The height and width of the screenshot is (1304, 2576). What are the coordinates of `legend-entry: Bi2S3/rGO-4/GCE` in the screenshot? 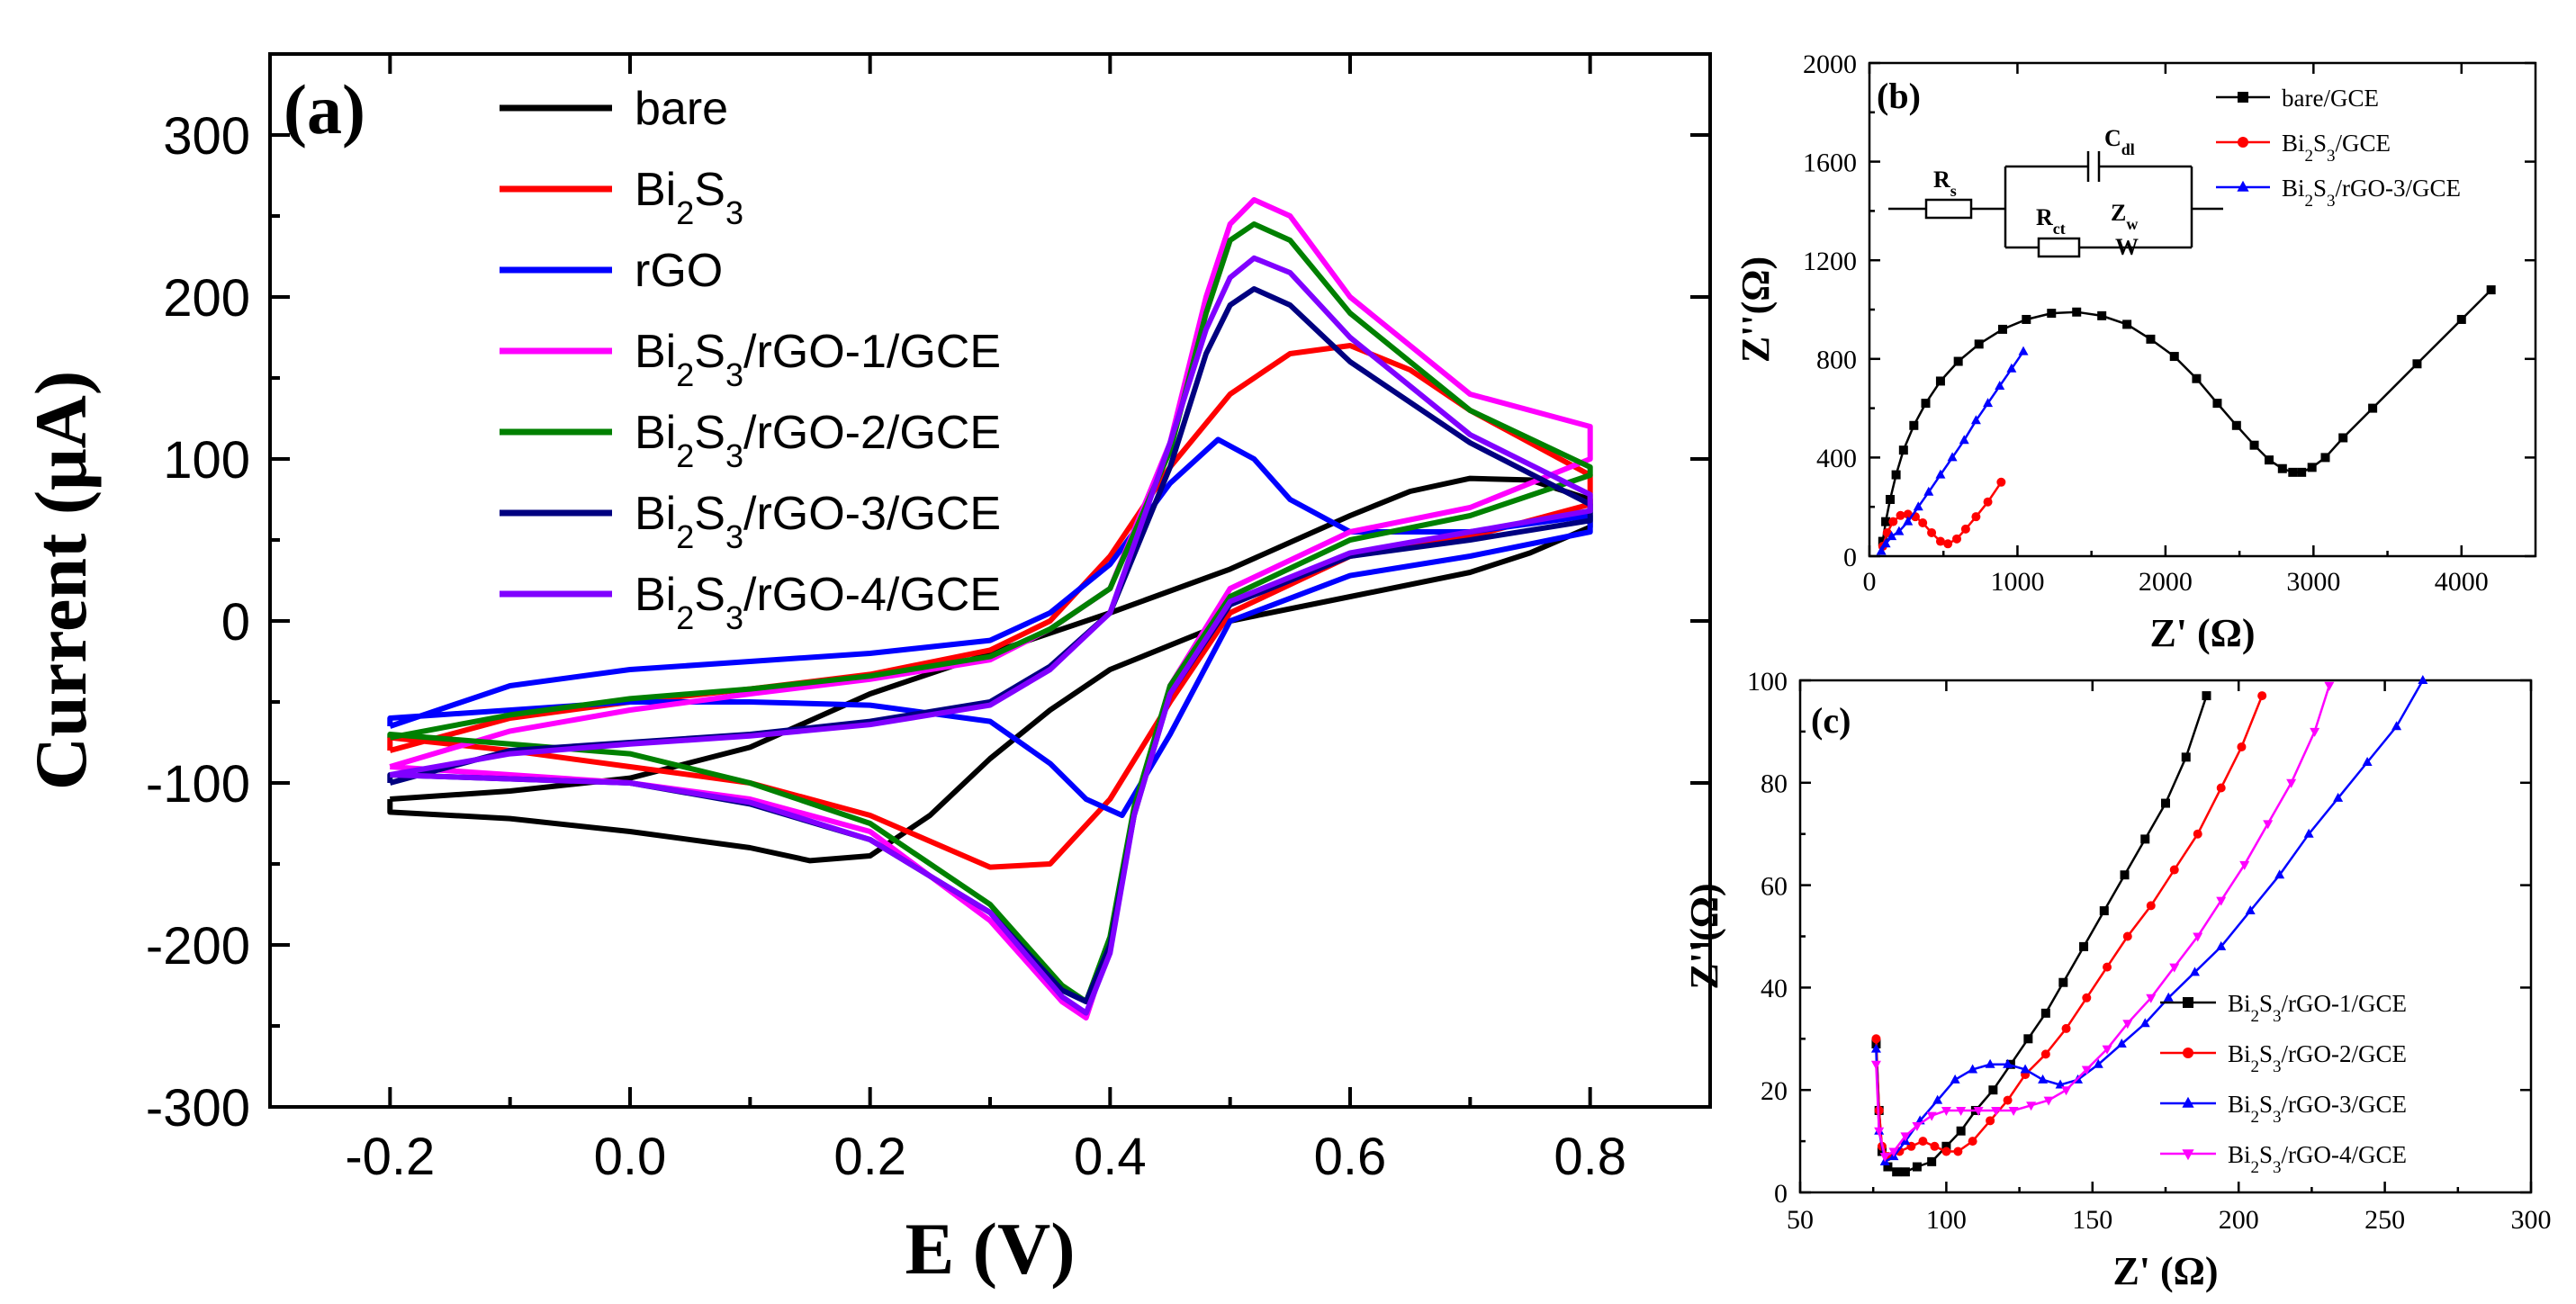 It's located at (818, 602).